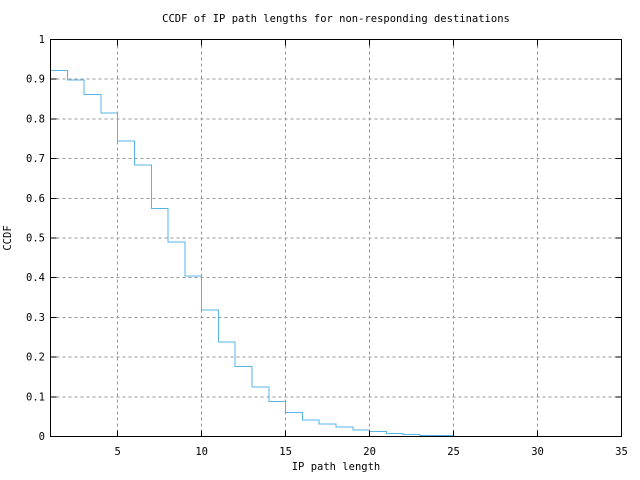  Describe the element at coordinates (42, 40) in the screenshot. I see `y-tick-label: 1` at that location.